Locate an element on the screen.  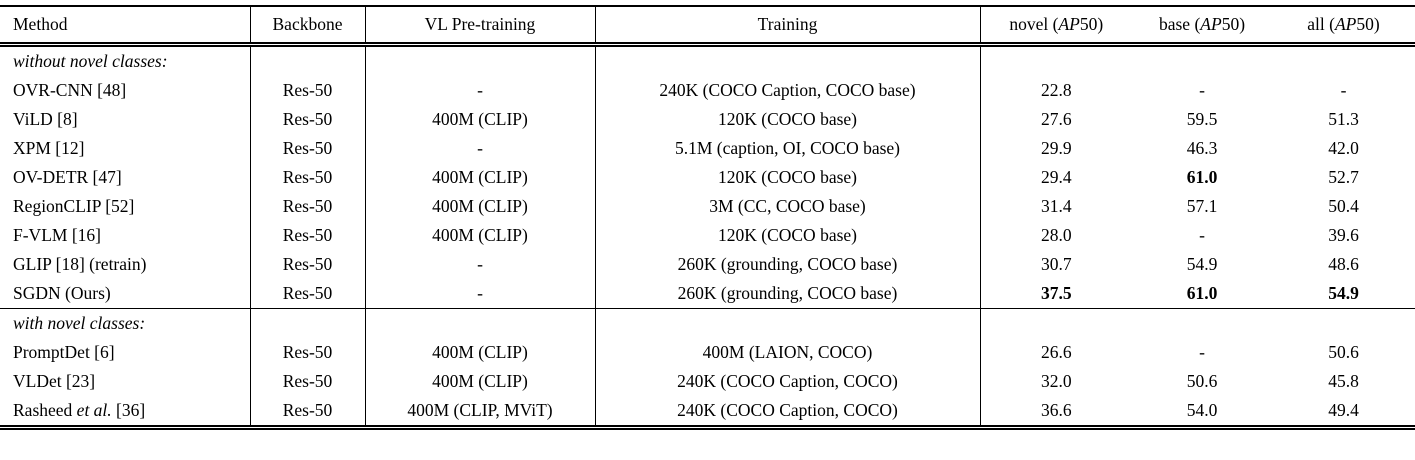
header-base-ap50: base (AP50) is located at coordinates (1202, 26).